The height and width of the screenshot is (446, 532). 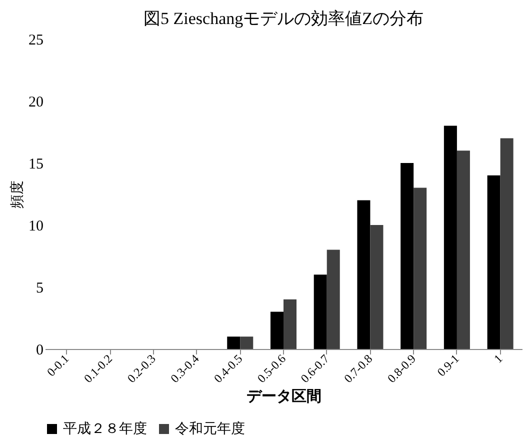 What do you see at coordinates (284, 18) in the screenshot?
I see `chart-title: 図5 Zieschangモデルの効率値Zの分布` at bounding box center [284, 18].